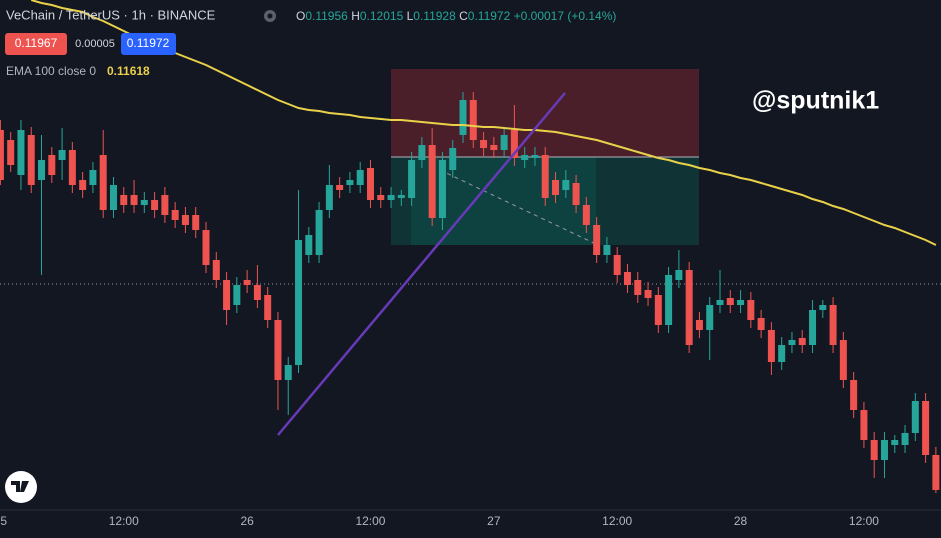  What do you see at coordinates (539, 16) in the screenshot?
I see `change: +0.00017` at bounding box center [539, 16].